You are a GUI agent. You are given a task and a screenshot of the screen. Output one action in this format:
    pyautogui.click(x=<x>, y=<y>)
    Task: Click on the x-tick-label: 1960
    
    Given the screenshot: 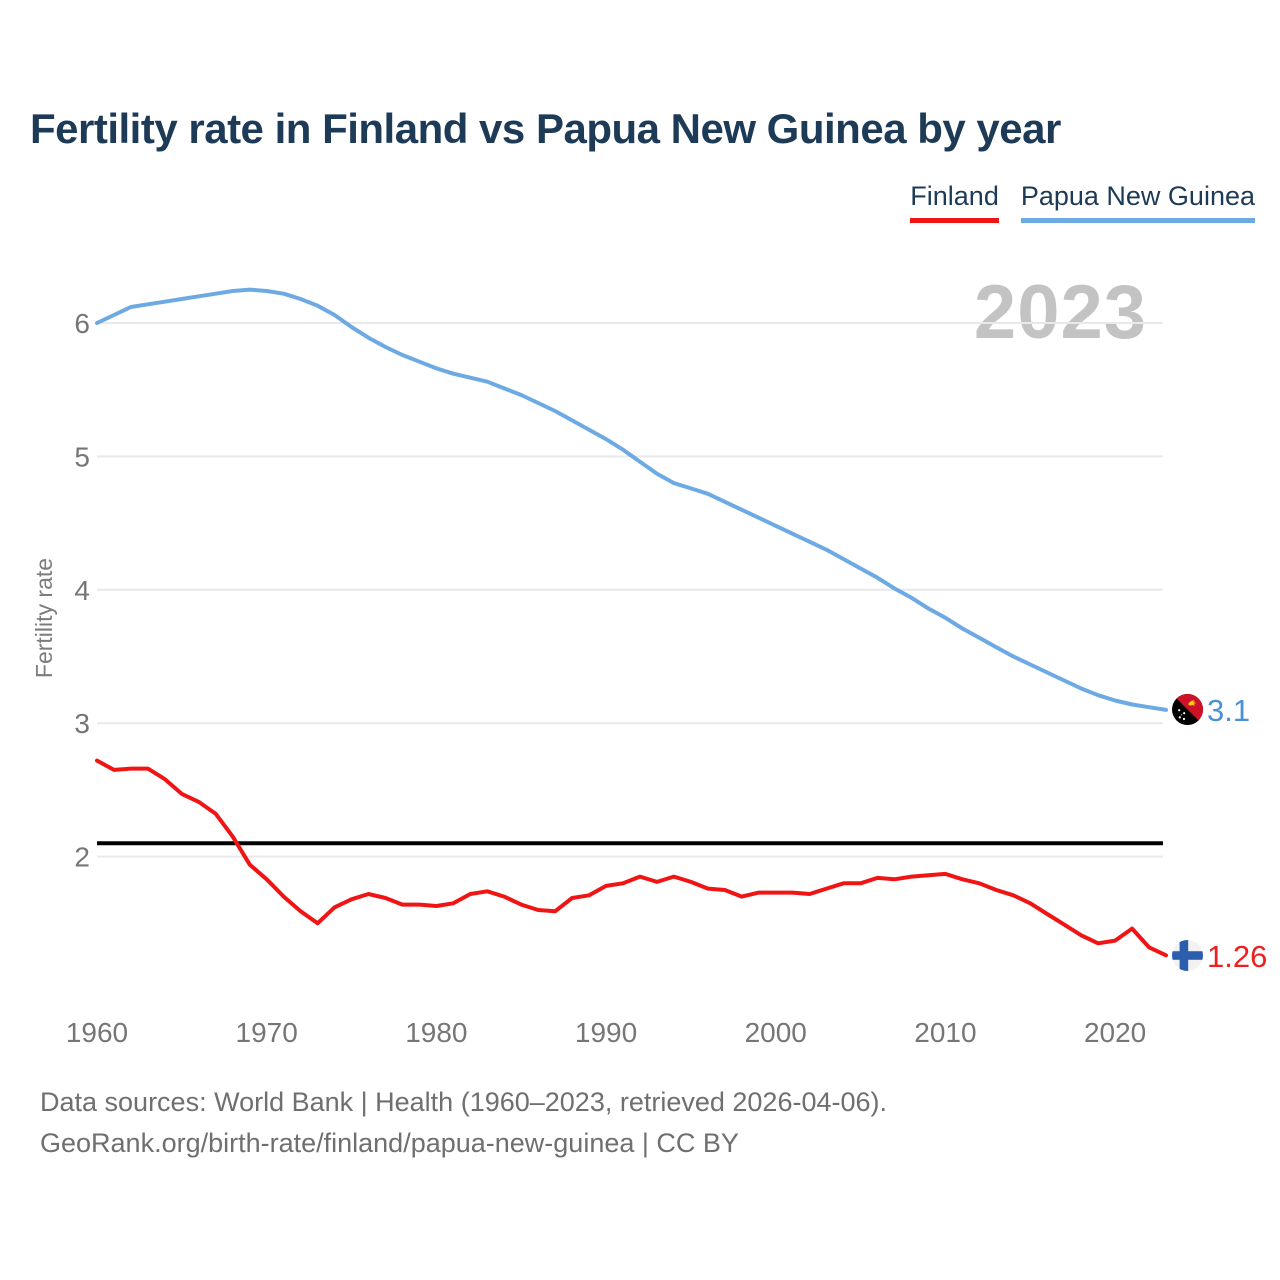 What is the action you would take?
    pyautogui.click(x=97, y=1032)
    